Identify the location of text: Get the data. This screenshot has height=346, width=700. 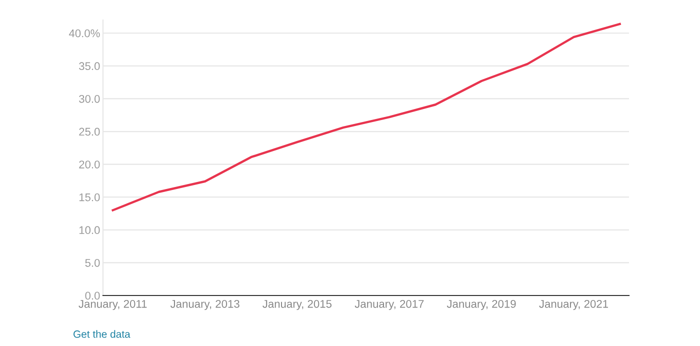
(102, 334).